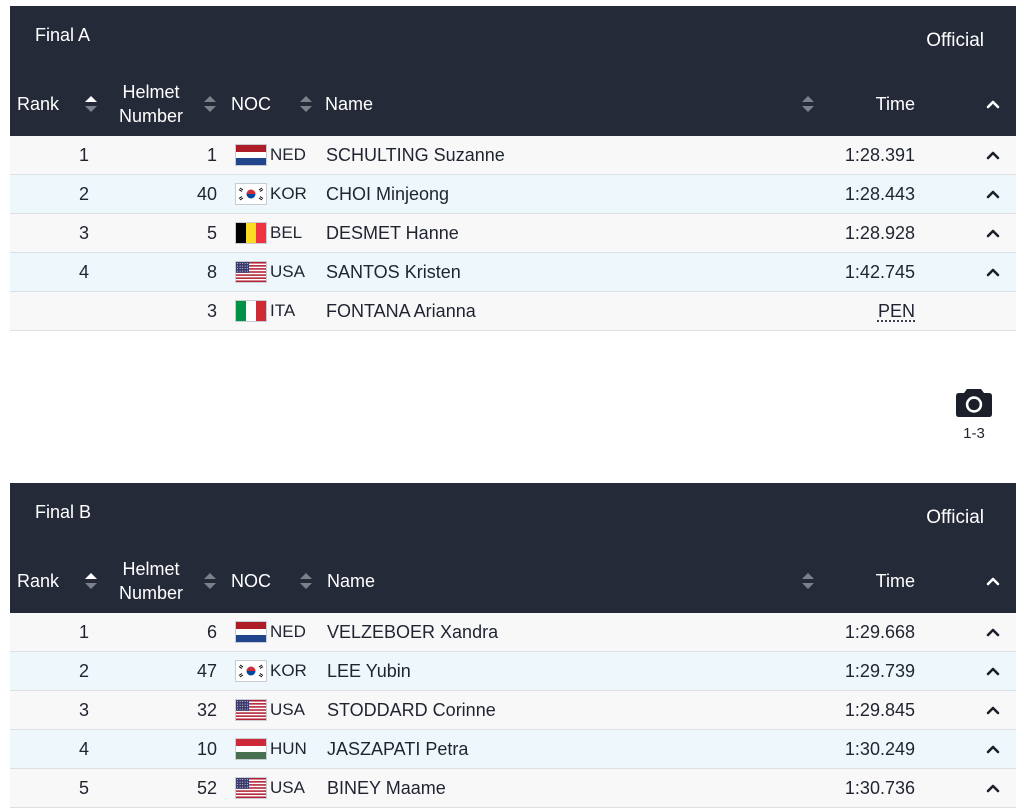 Image resolution: width=1024 pixels, height=808 pixels. Describe the element at coordinates (513, 788) in the screenshot. I see `table-row: 5 52 USA BINEY Maame 1:30.736` at that location.